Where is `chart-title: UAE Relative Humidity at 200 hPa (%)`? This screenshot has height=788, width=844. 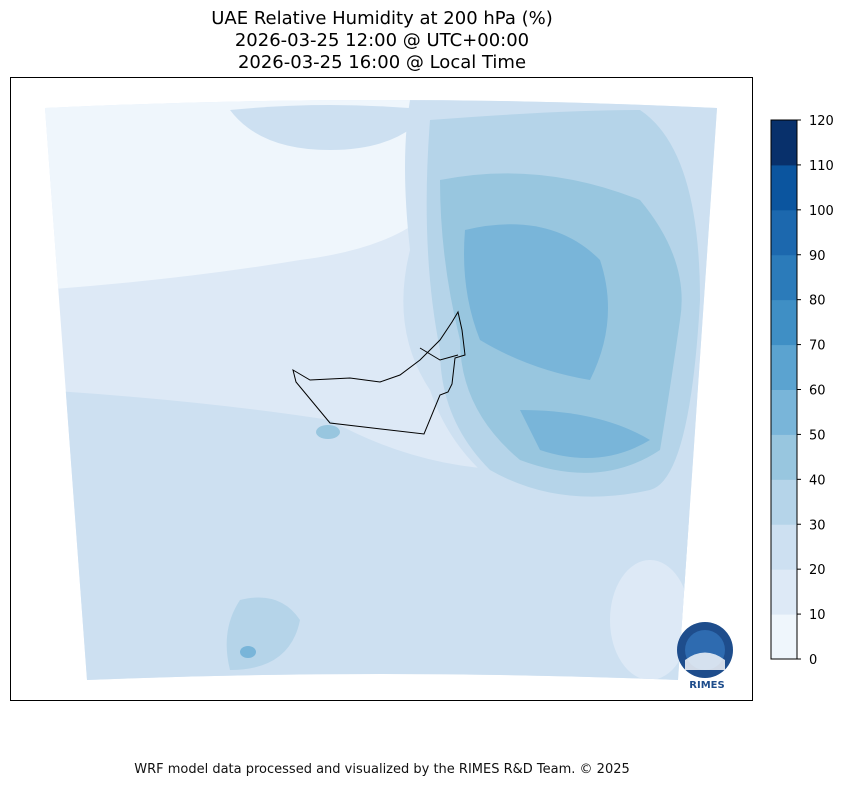
chart-title: UAE Relative Humidity at 200 hPa (%) is located at coordinates (382, 18).